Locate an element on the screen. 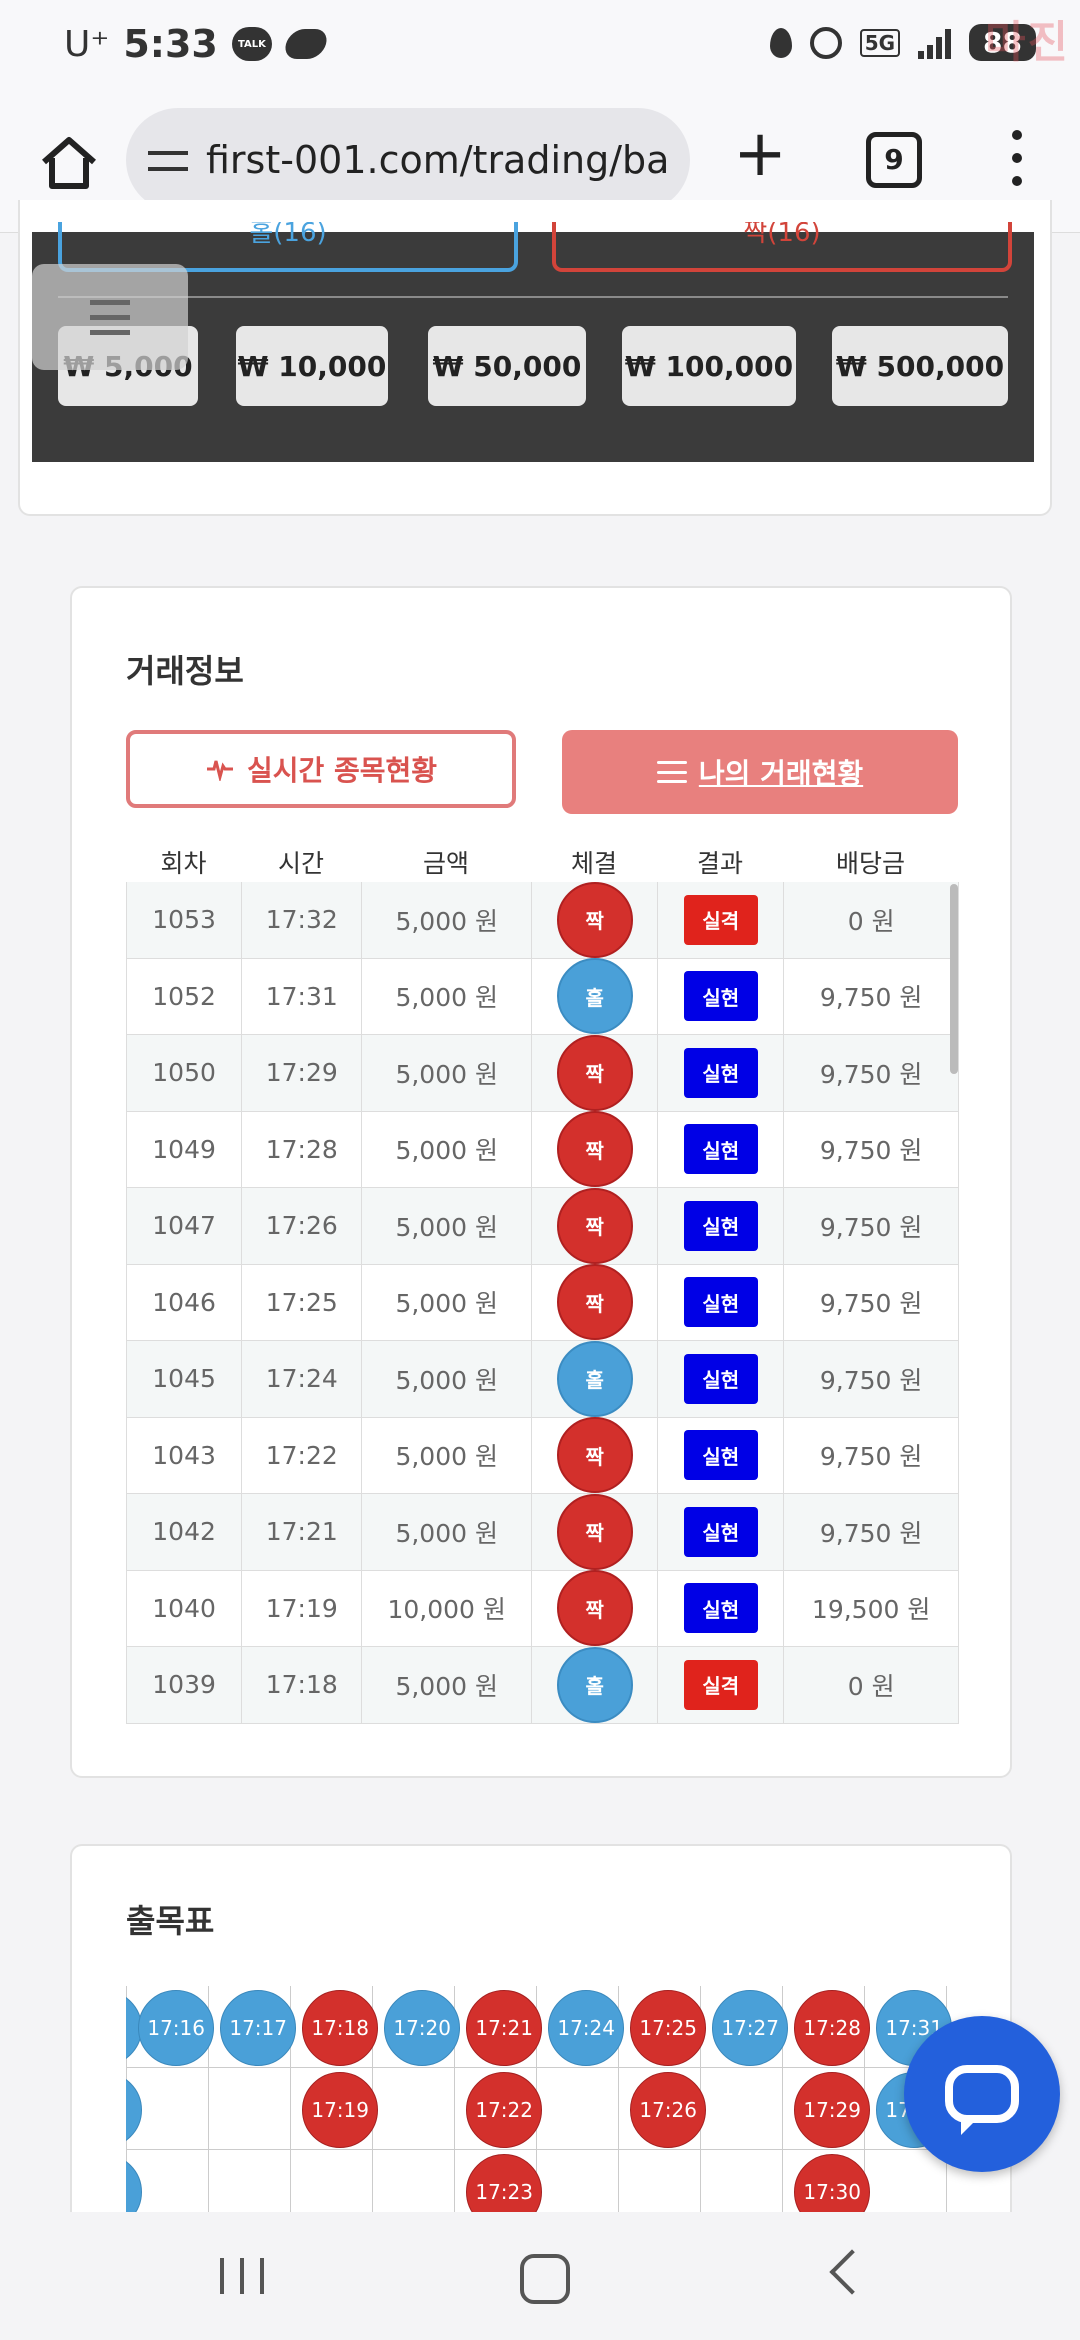 This screenshot has width=1080, height=2340. status-right: 5G 88 is located at coordinates (902, 42).